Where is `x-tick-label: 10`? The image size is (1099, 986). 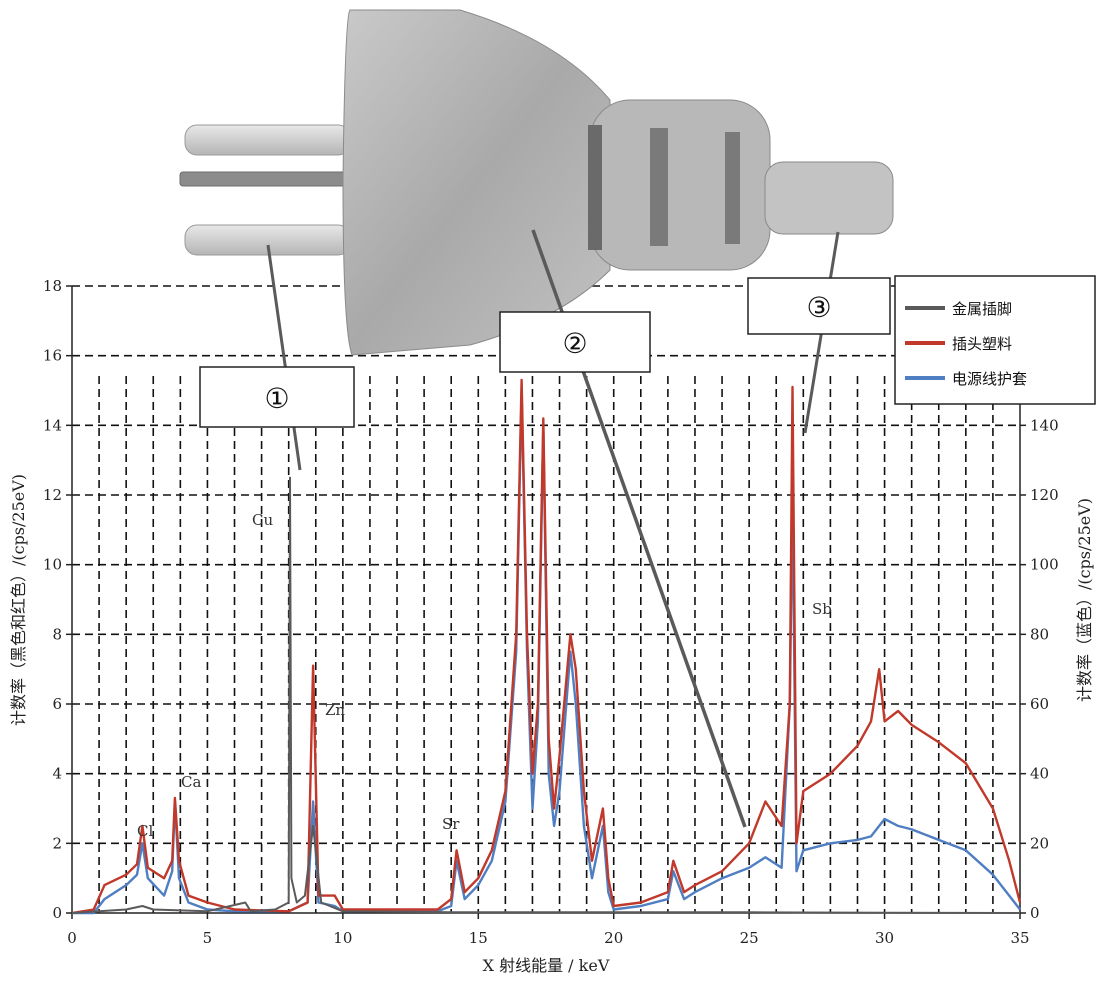
x-tick-label: 10 is located at coordinates (342, 938).